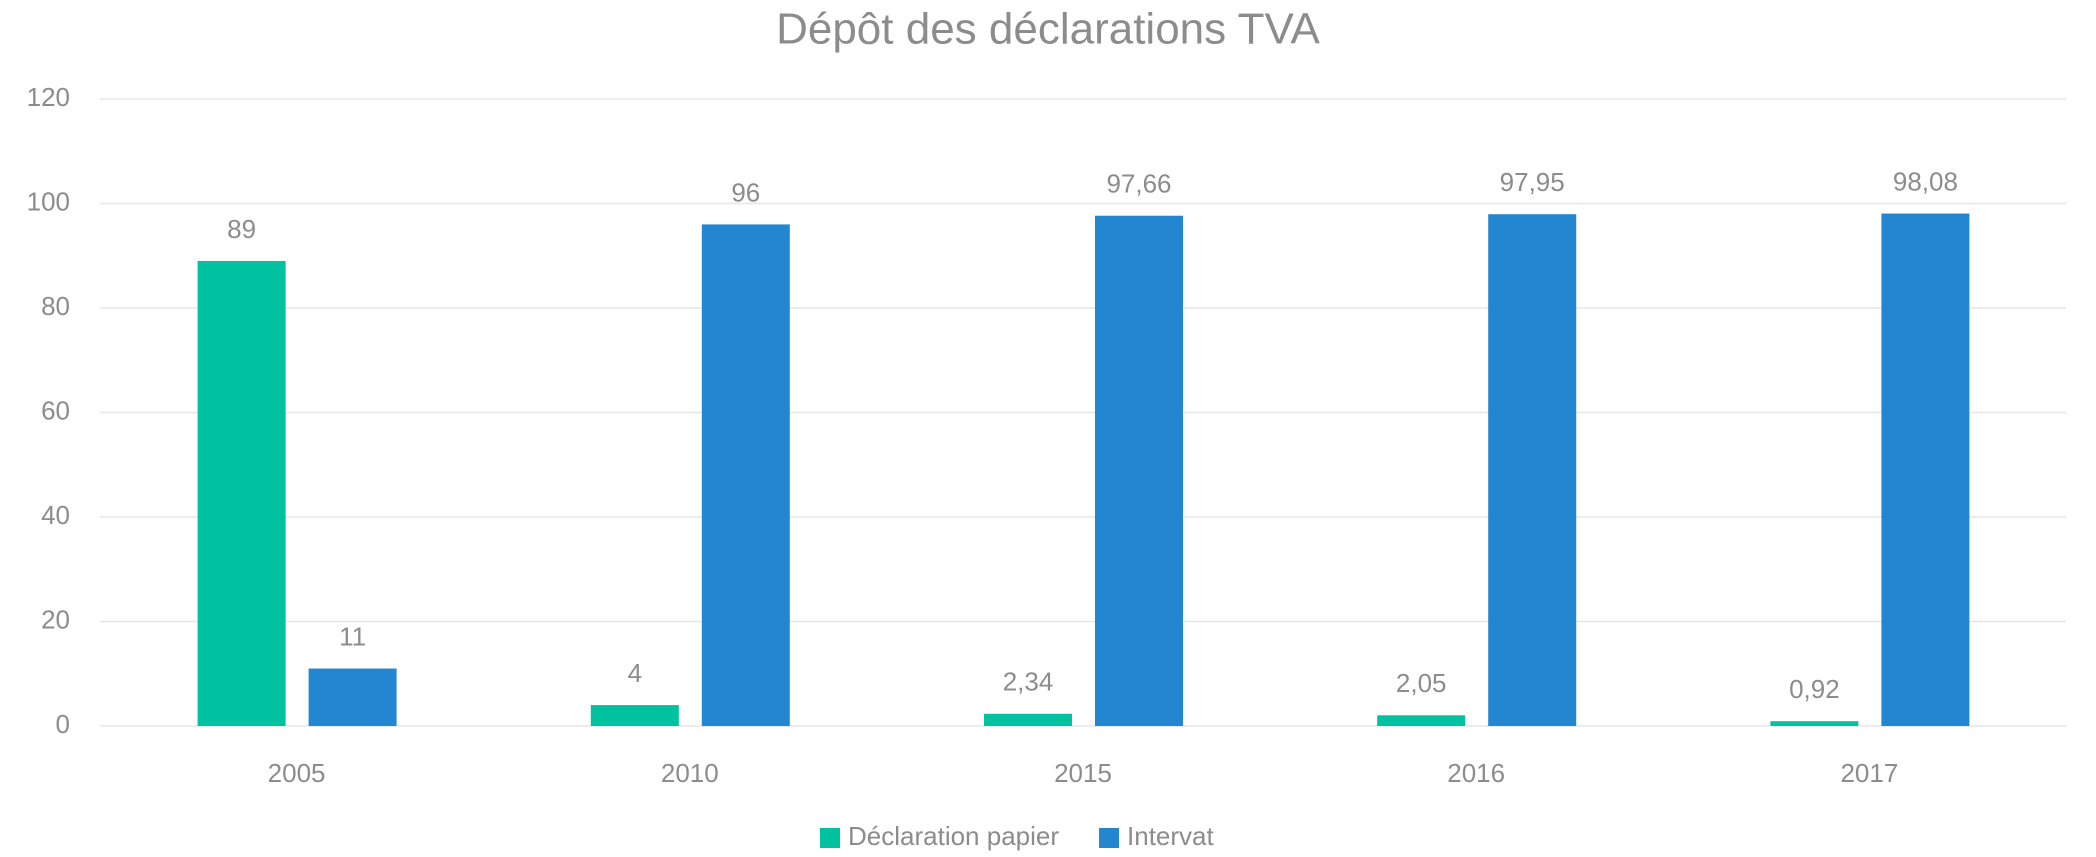 This screenshot has height=857, width=2096. What do you see at coordinates (1170, 836) in the screenshot?
I see `legend-label: Intervat` at bounding box center [1170, 836].